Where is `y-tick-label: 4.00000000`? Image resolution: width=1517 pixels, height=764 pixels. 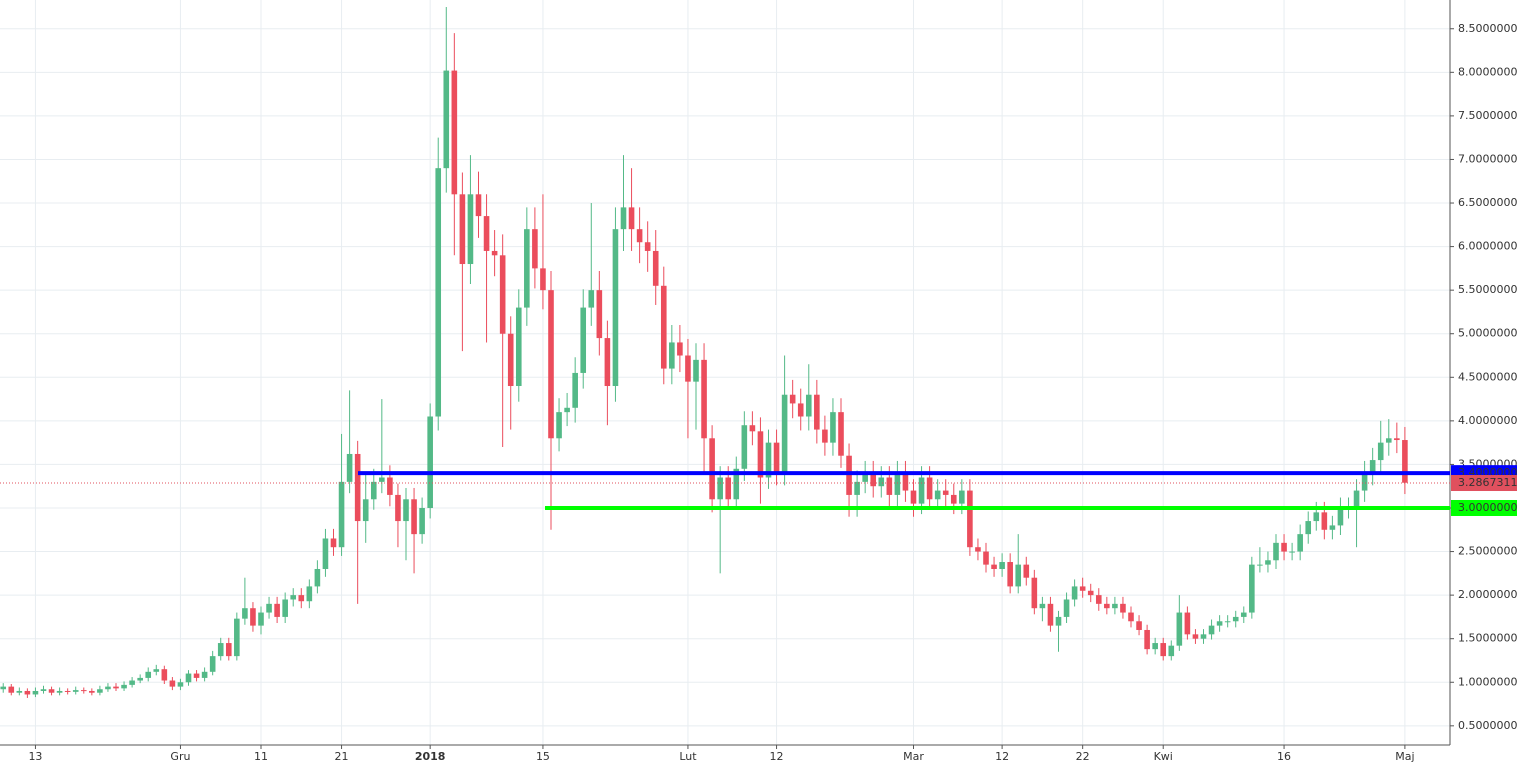 y-tick-label: 4.00000000 is located at coordinates (1487, 420).